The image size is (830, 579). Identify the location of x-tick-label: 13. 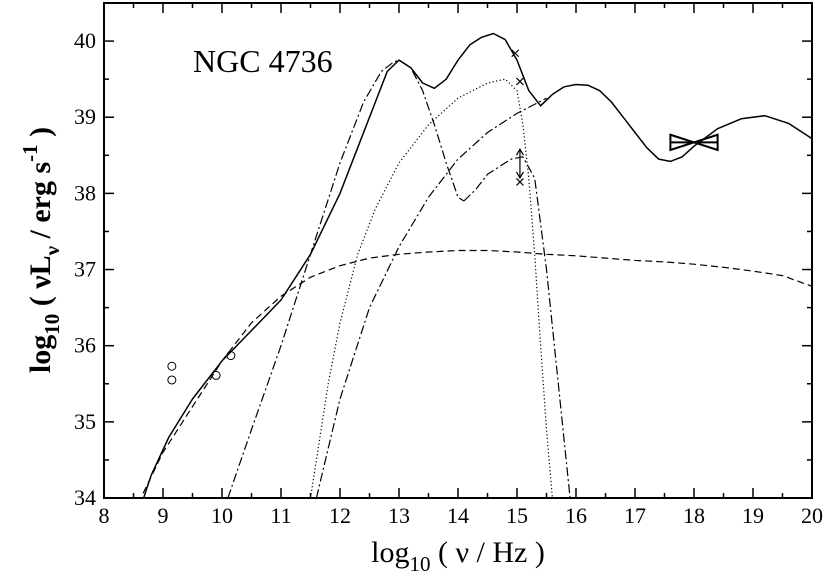
(399, 515).